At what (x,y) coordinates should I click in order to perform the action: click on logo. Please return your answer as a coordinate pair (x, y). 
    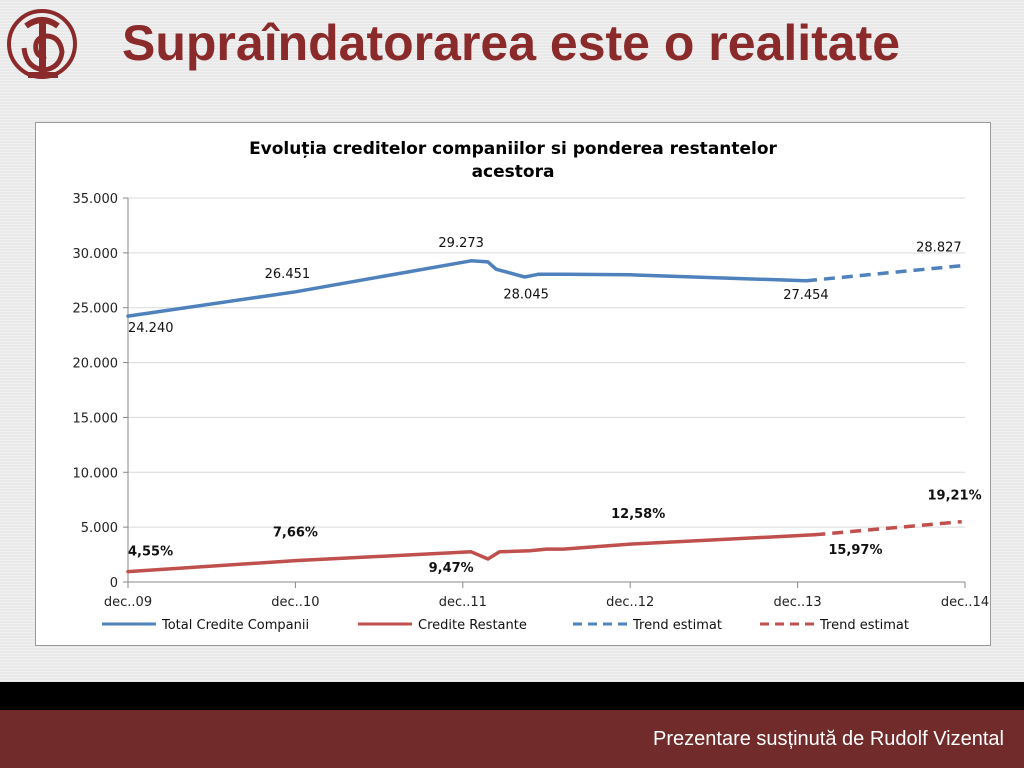
    Looking at the image, I should click on (42, 44).